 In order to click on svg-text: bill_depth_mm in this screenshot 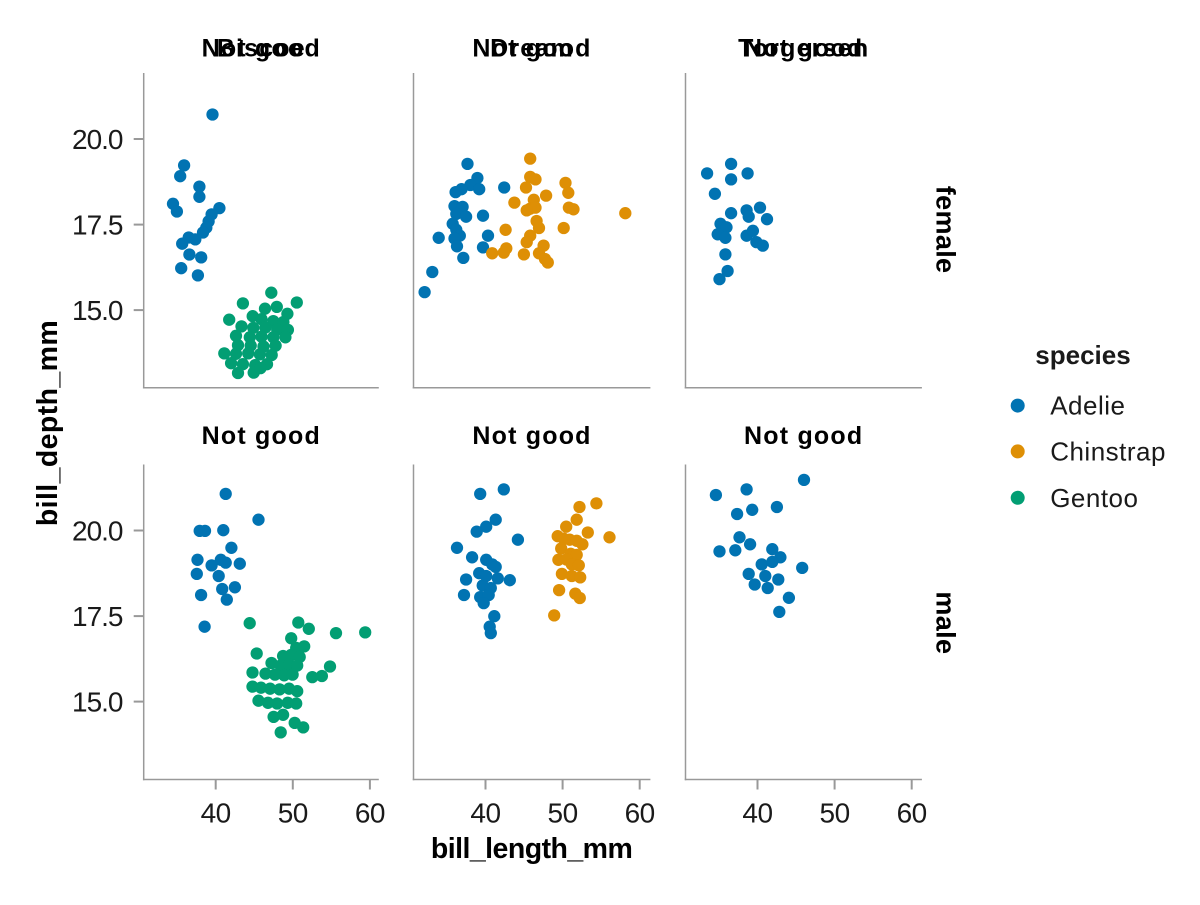, I will do `click(48, 423)`.